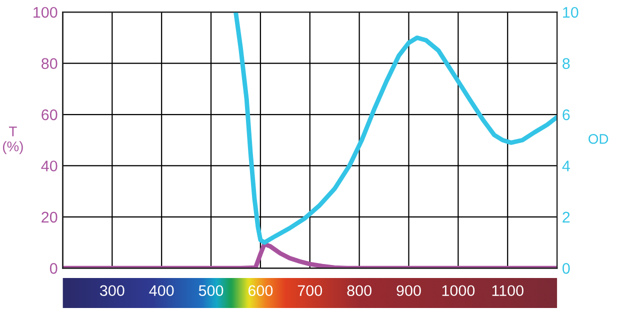 The height and width of the screenshot is (327, 621). Describe the element at coordinates (408, 290) in the screenshot. I see `x-tick-label: 900` at that location.